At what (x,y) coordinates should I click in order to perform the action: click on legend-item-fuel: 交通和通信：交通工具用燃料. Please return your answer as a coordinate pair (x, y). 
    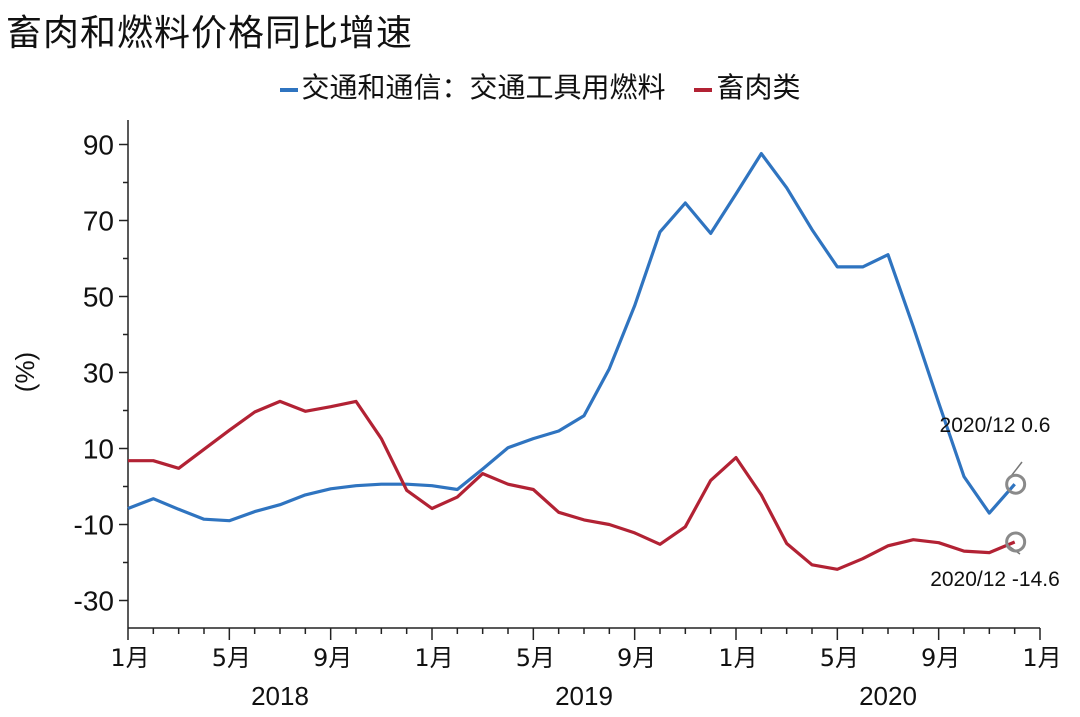
    Looking at the image, I should click on (472, 86).